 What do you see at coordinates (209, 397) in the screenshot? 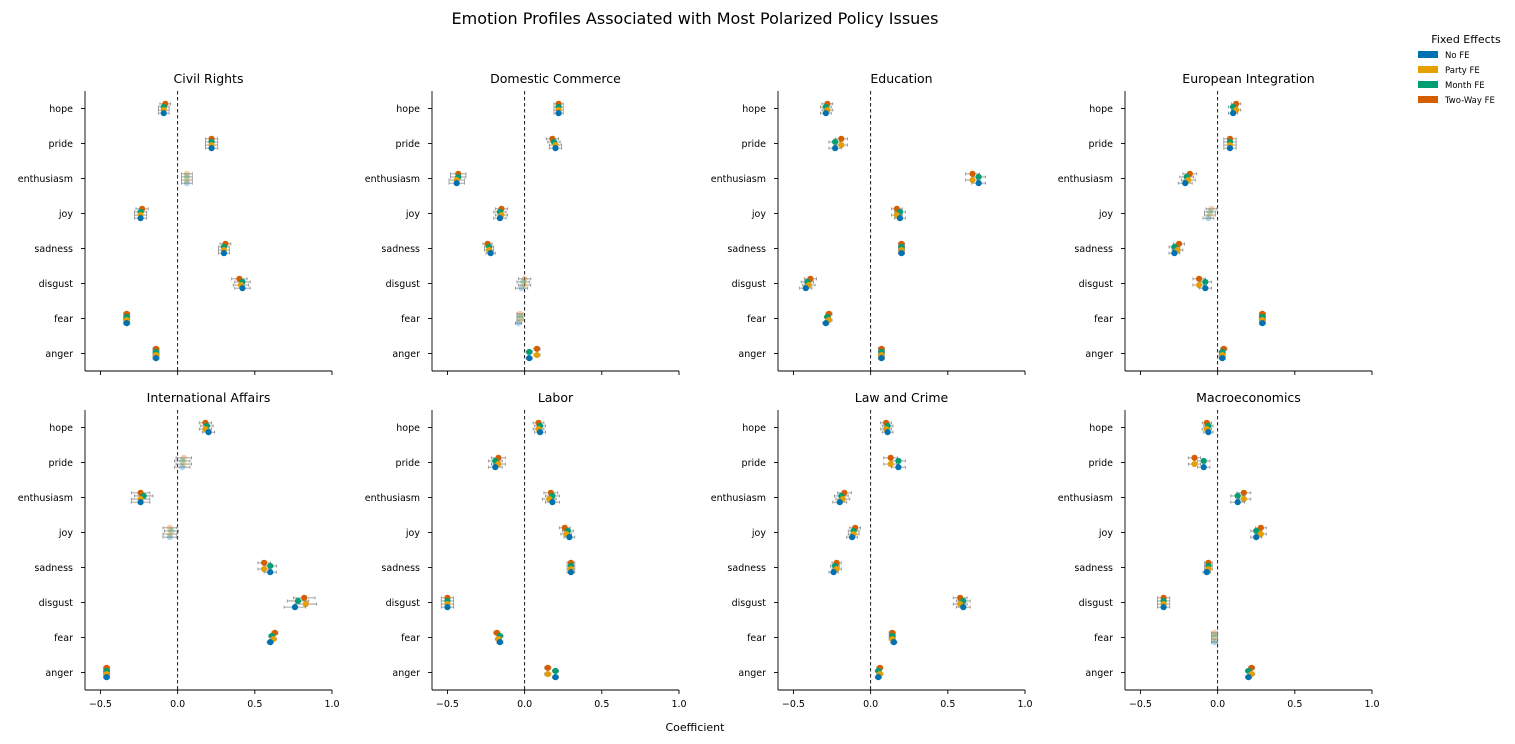
I see `panel-title: International Affairs` at bounding box center [209, 397].